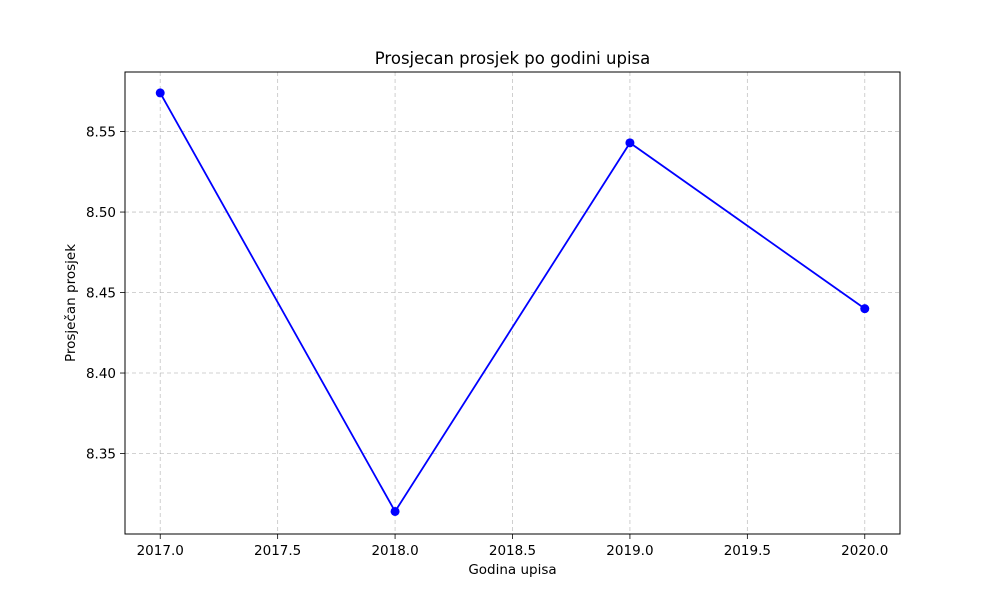 This screenshot has width=1000, height=600. I want to click on chart-title: Prosjecan prosjek po godini upisa, so click(512, 58).